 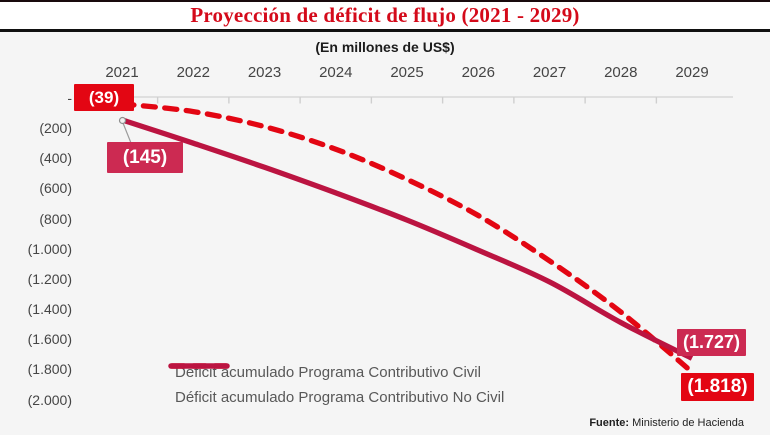 What do you see at coordinates (127, 133) in the screenshot?
I see `callout-leader-line` at bounding box center [127, 133].